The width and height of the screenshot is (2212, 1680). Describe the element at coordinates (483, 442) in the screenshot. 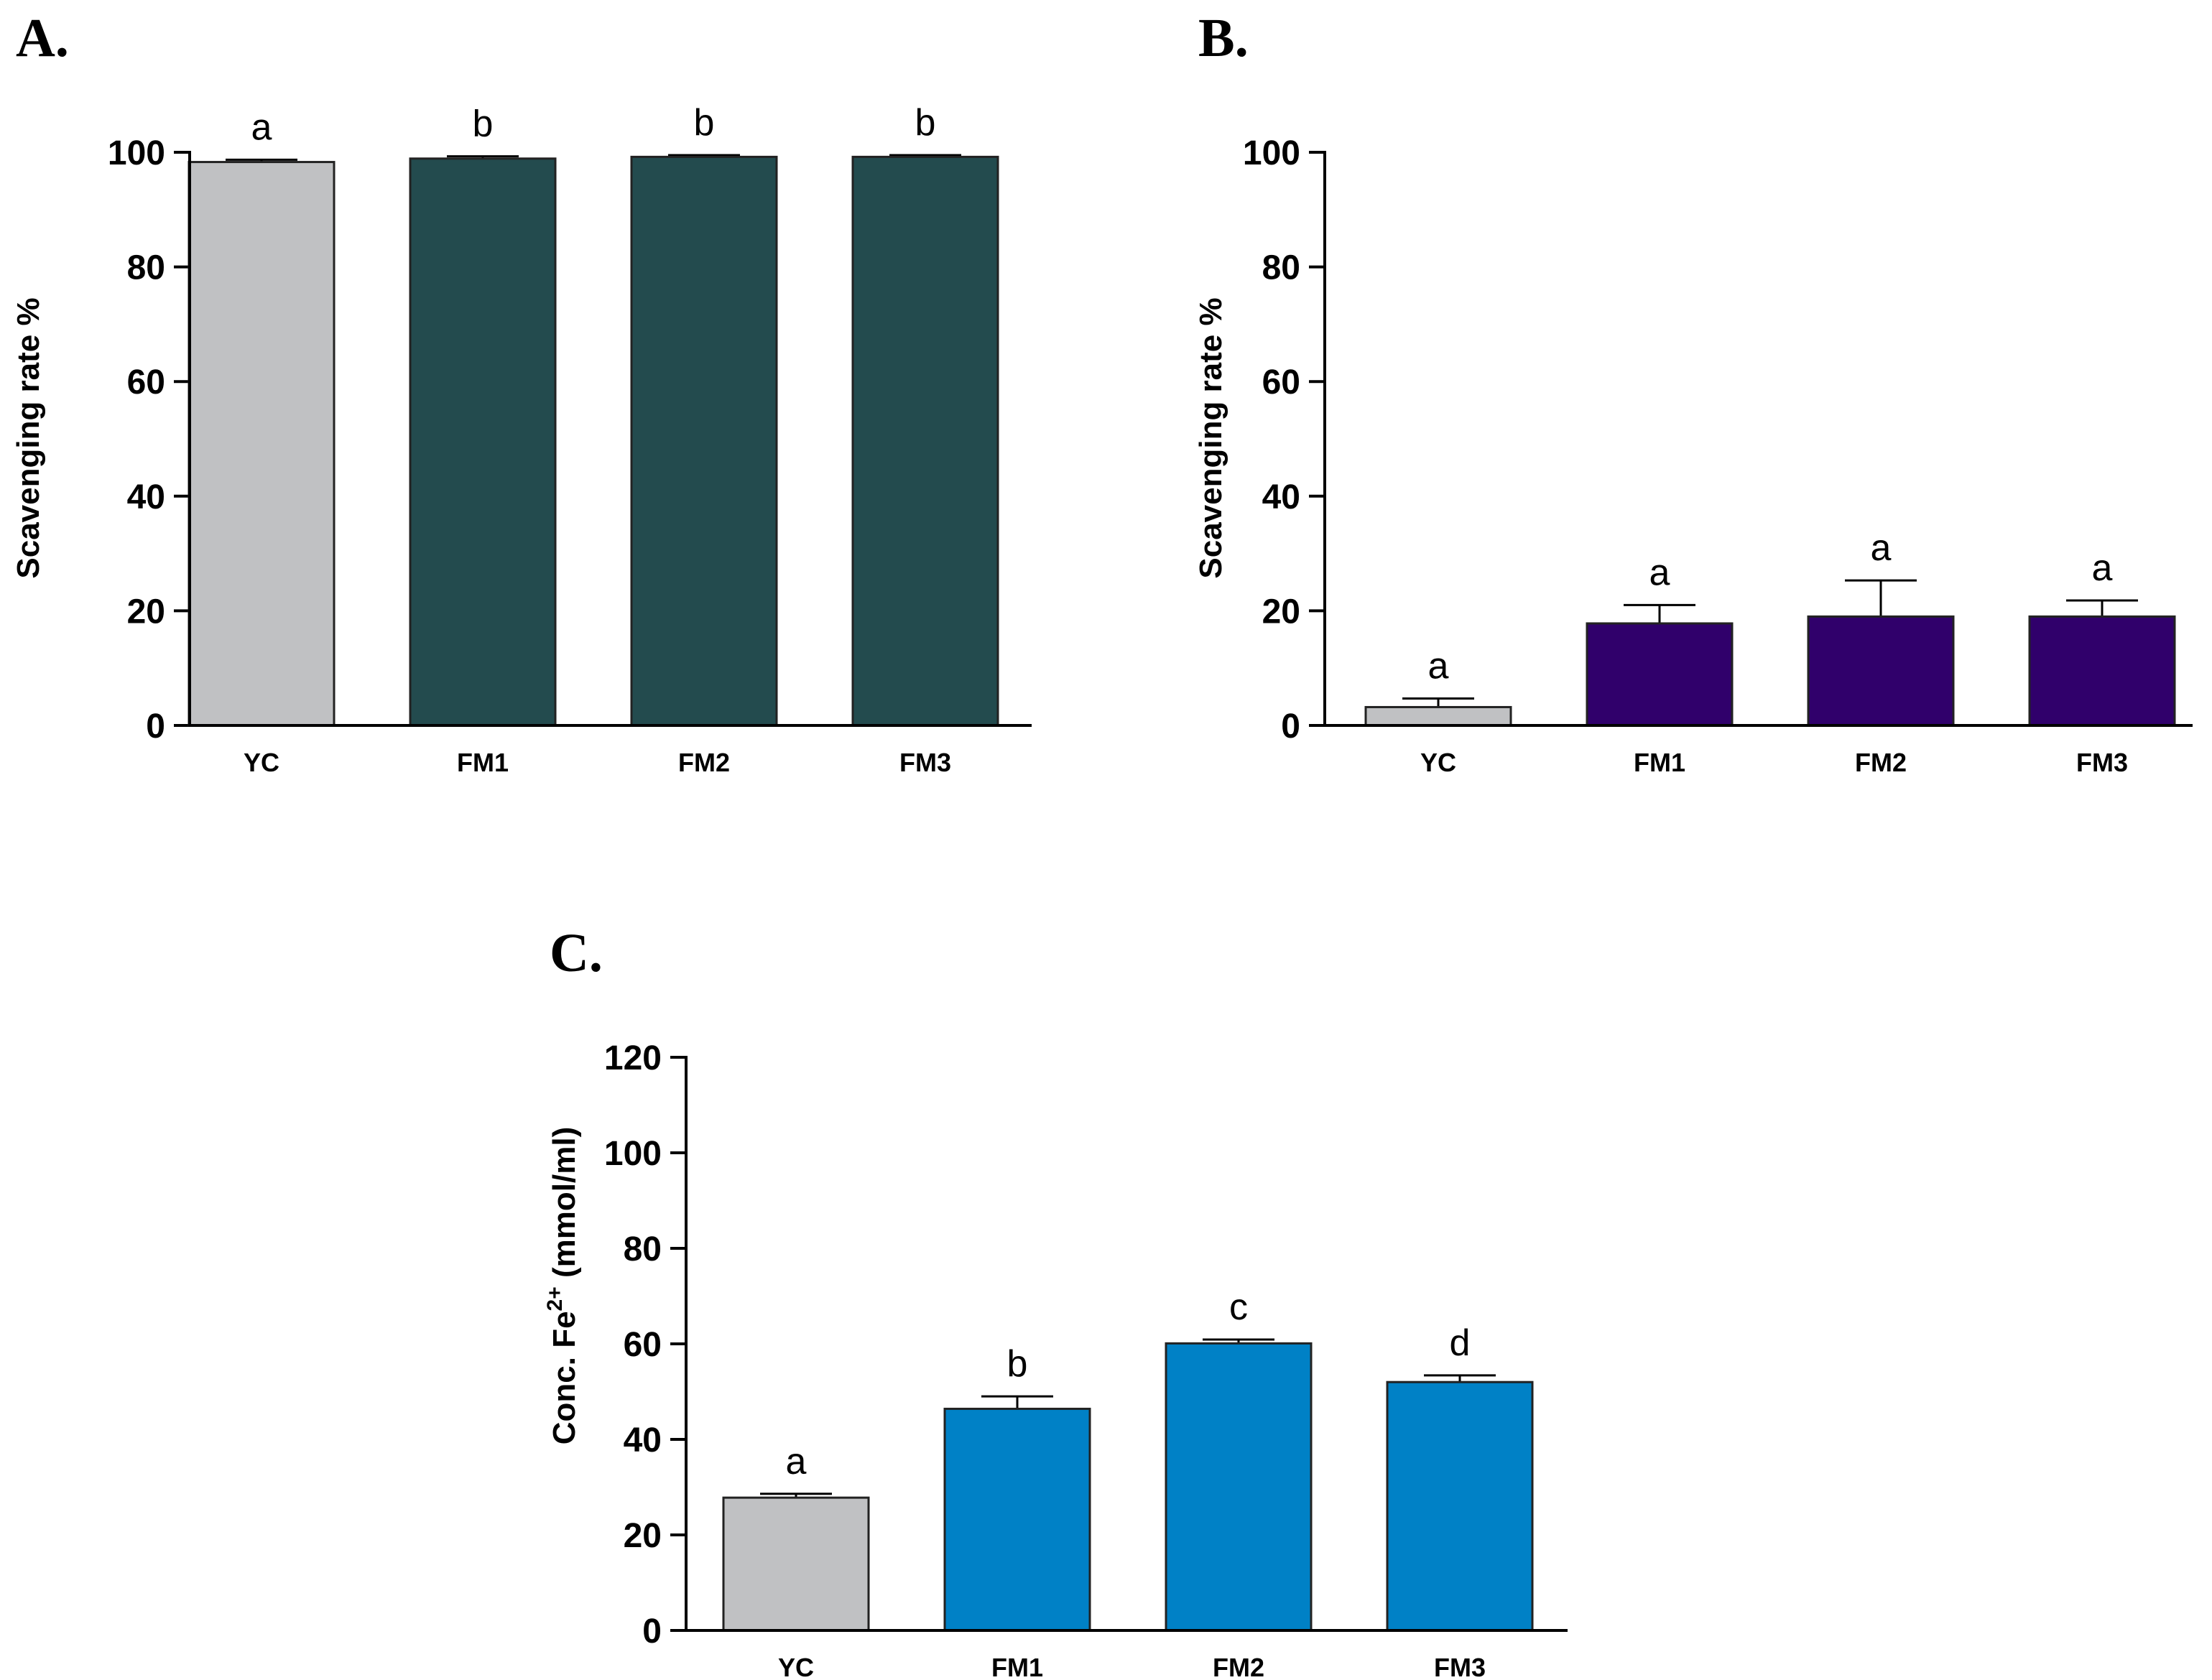

I see `panel-a-bar-fm1` at that location.